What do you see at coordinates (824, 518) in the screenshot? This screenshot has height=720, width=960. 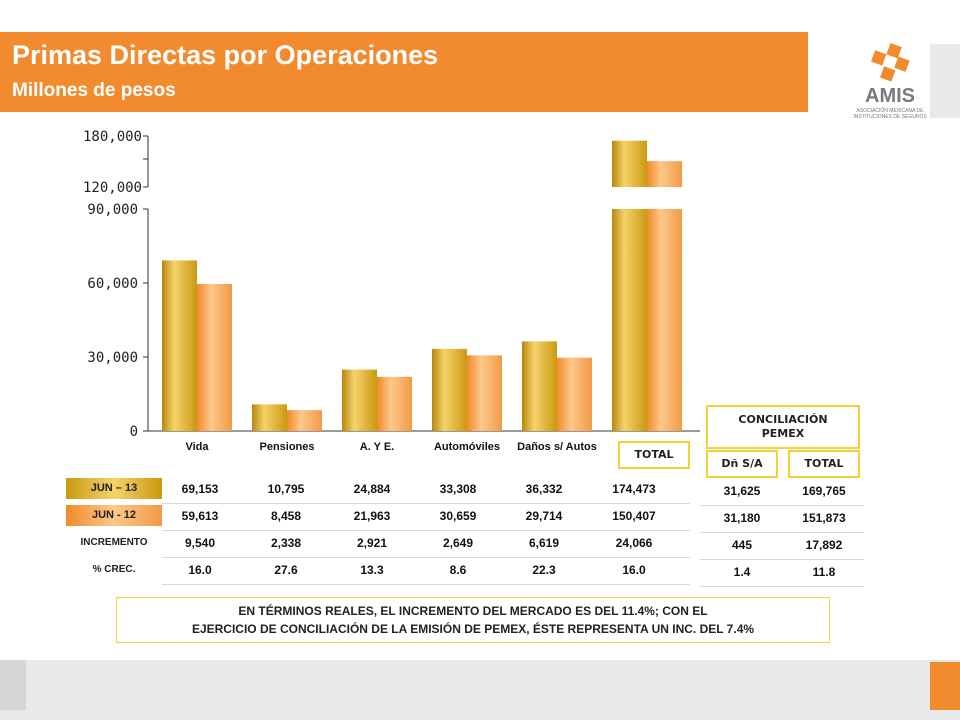 I see `conciliacion-cell: 151,873` at bounding box center [824, 518].